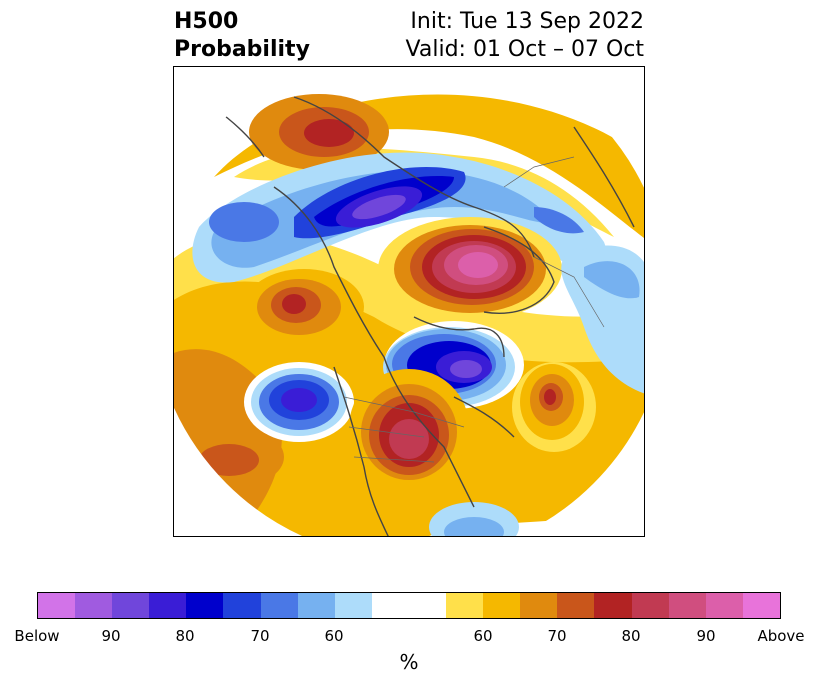 Image resolution: width=819 pixels, height=686 pixels. What do you see at coordinates (242, 49) in the screenshot?
I see `title-probability: Probability` at bounding box center [242, 49].